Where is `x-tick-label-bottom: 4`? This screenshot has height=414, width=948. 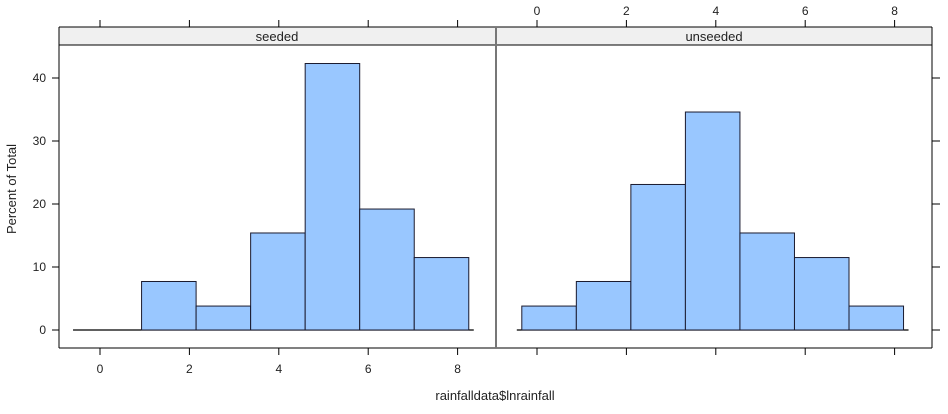
x-tick-label-bottom: 4 is located at coordinates (278, 369).